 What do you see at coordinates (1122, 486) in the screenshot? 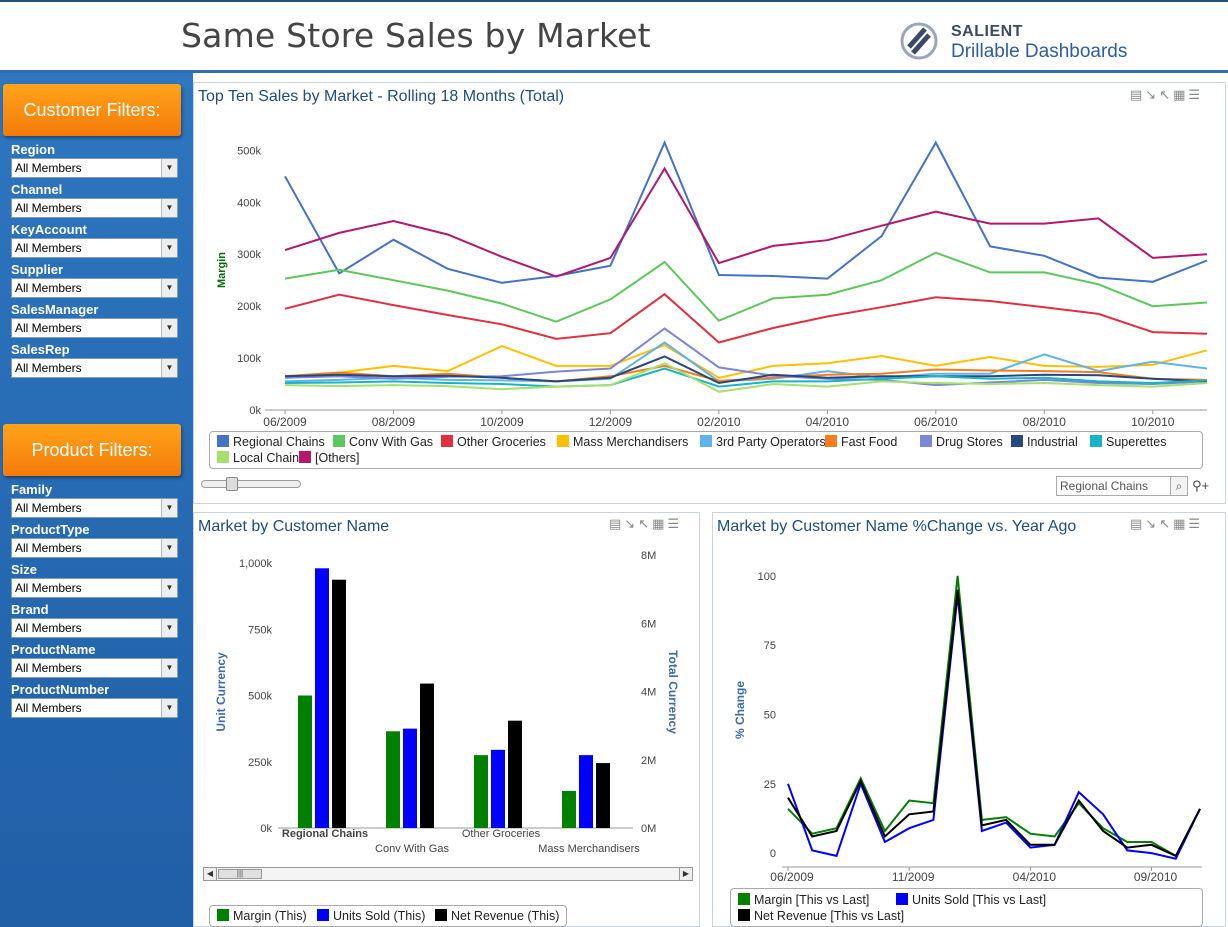
I see `market-search-input: Regional Chains ⌕` at bounding box center [1122, 486].